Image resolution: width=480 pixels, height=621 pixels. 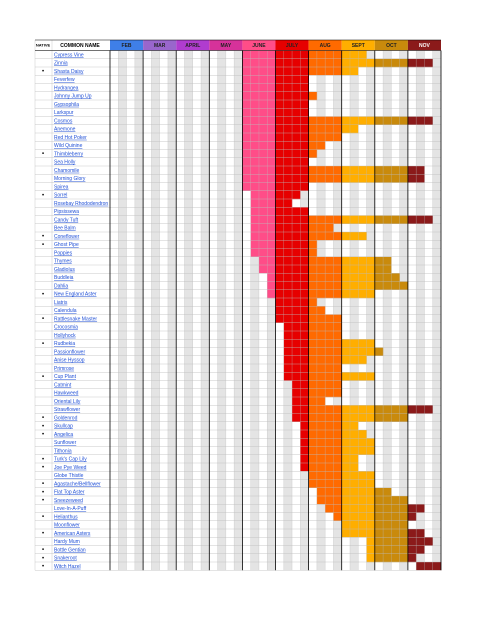 I want to click on plant-name: Globe Thistle, so click(x=69, y=476).